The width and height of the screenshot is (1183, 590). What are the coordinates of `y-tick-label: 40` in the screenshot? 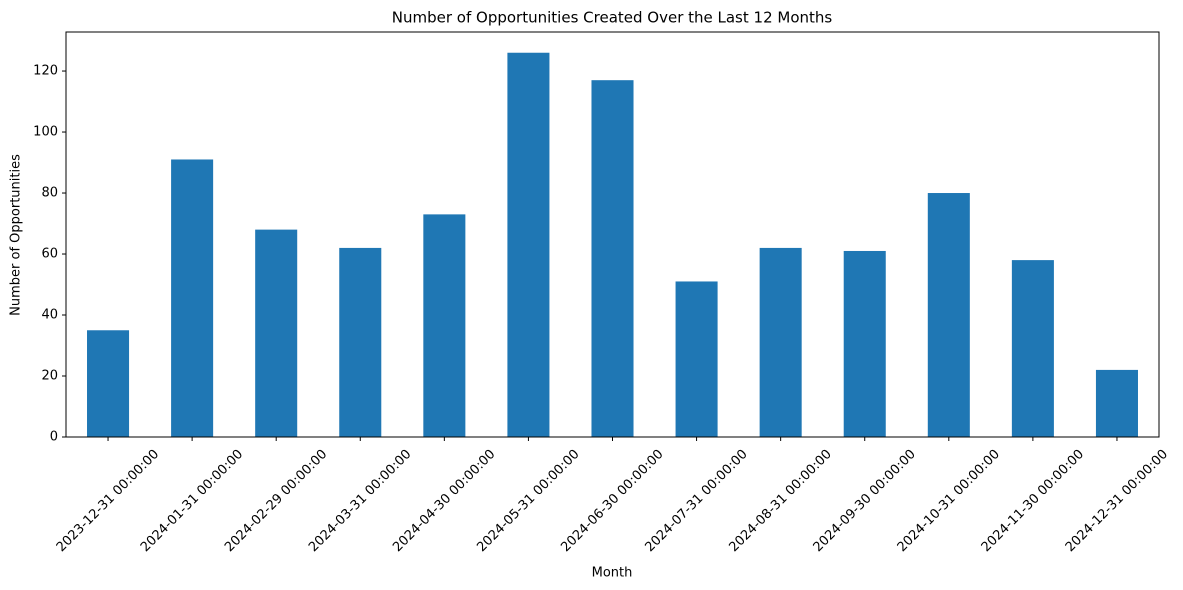 It's located at (49, 315).